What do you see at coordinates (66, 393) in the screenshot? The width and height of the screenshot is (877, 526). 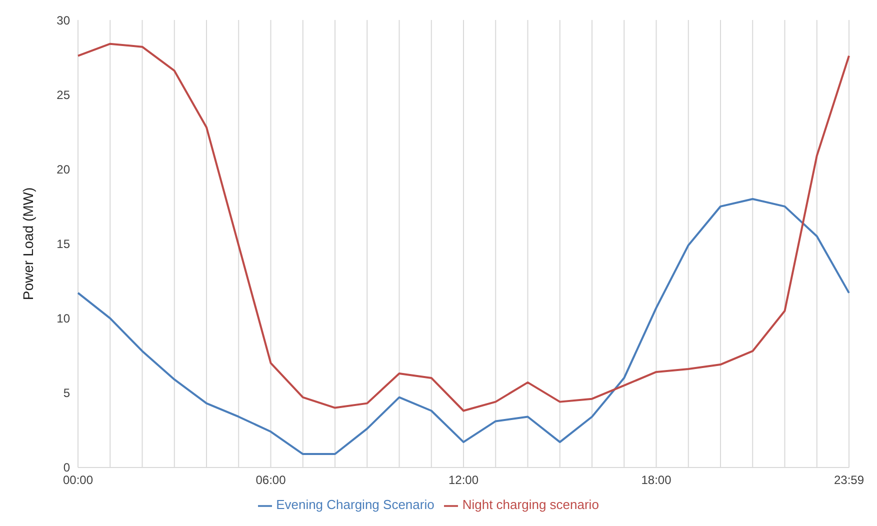 I see `y-tick-label: 5` at bounding box center [66, 393].